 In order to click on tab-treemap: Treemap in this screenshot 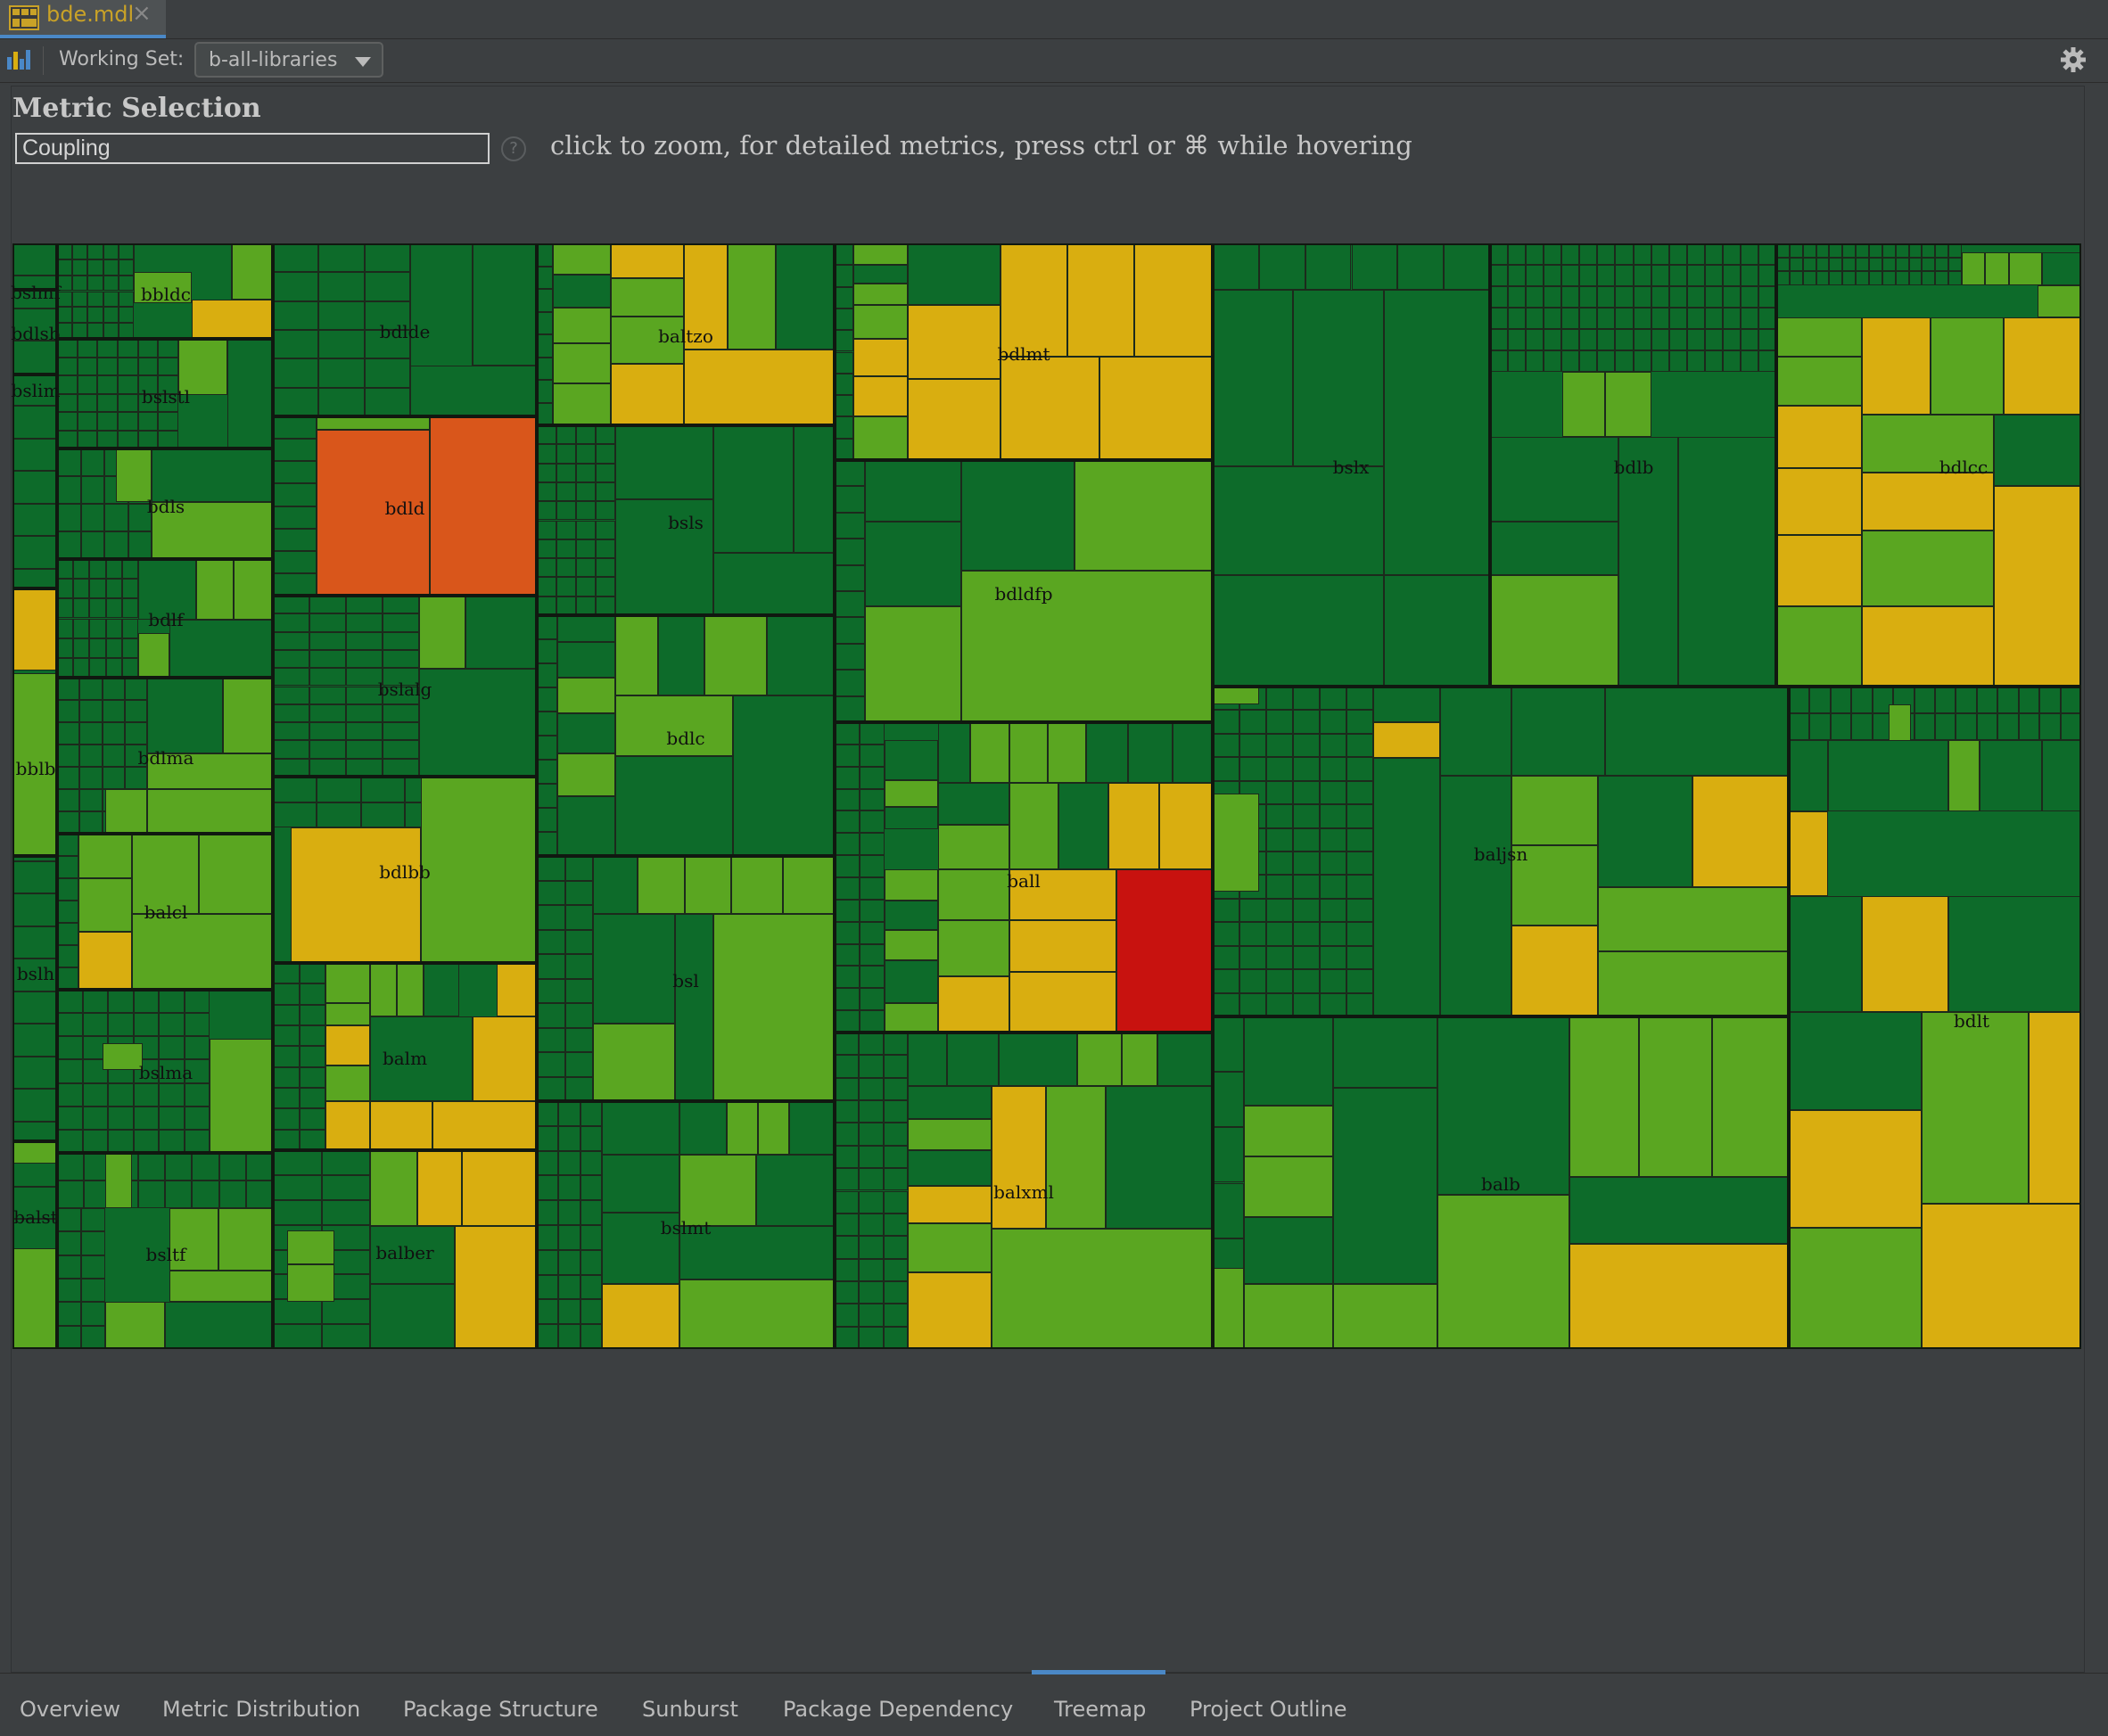, I will do `click(1100, 1710)`.